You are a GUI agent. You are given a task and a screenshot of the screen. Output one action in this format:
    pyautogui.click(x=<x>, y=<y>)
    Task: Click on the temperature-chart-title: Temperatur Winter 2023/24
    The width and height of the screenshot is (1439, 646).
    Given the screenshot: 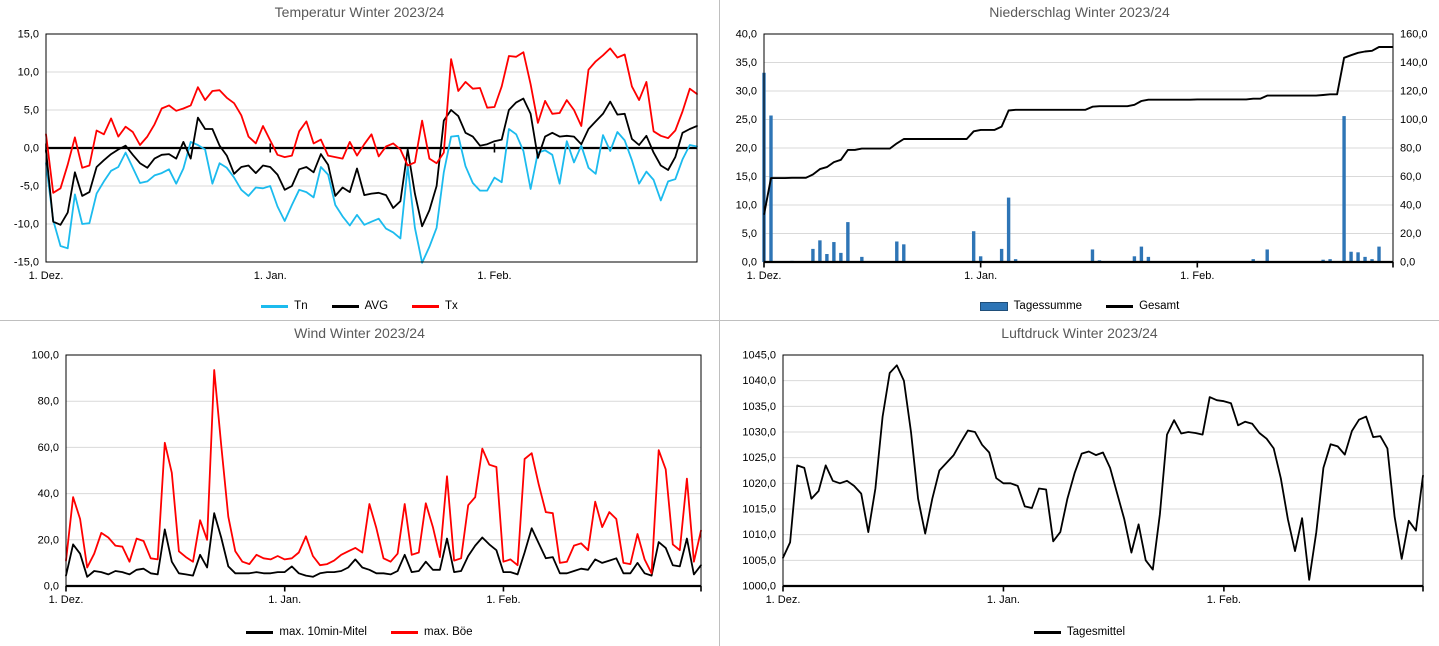 What is the action you would take?
    pyautogui.click(x=359, y=12)
    